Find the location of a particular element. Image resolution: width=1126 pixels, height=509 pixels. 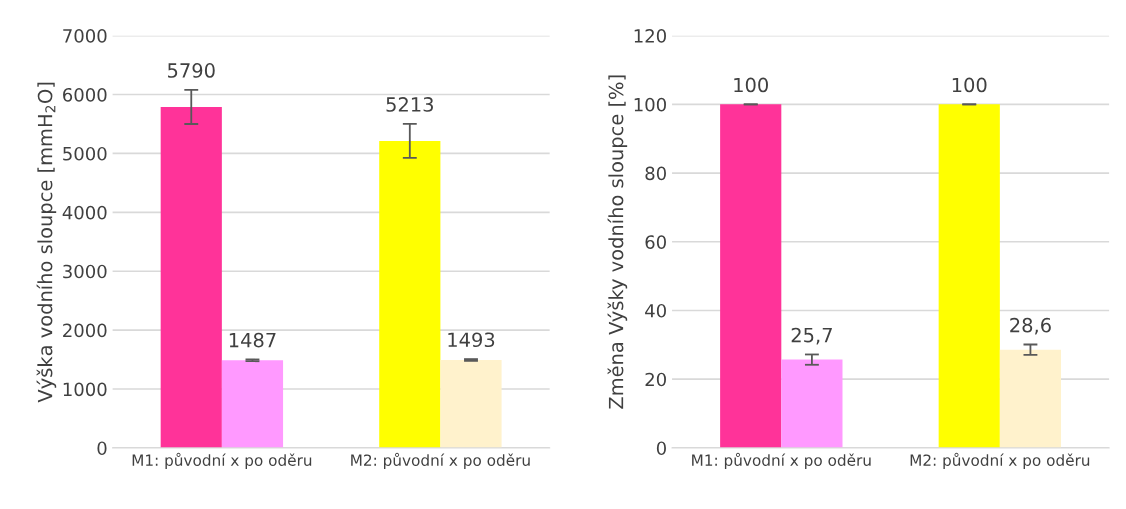

y-axis-title: Výška vodního sloupce [mmH$_{2}$O] is located at coordinates (46, 242).